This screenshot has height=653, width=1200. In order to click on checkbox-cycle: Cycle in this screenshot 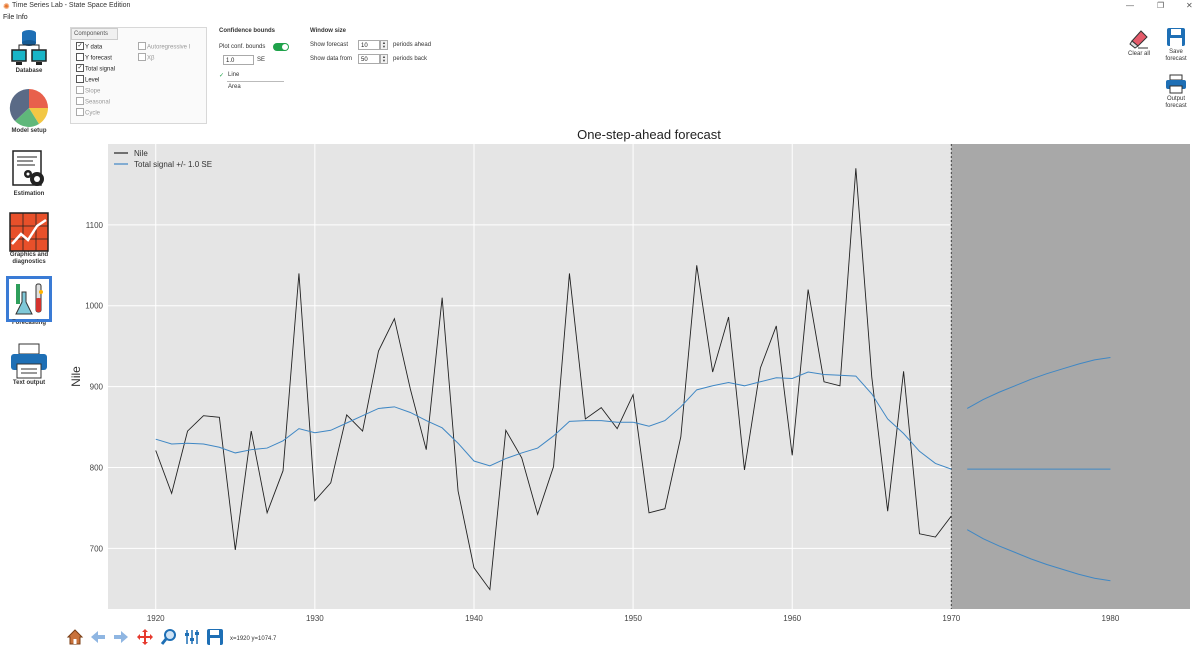, I will do `click(88, 112)`.